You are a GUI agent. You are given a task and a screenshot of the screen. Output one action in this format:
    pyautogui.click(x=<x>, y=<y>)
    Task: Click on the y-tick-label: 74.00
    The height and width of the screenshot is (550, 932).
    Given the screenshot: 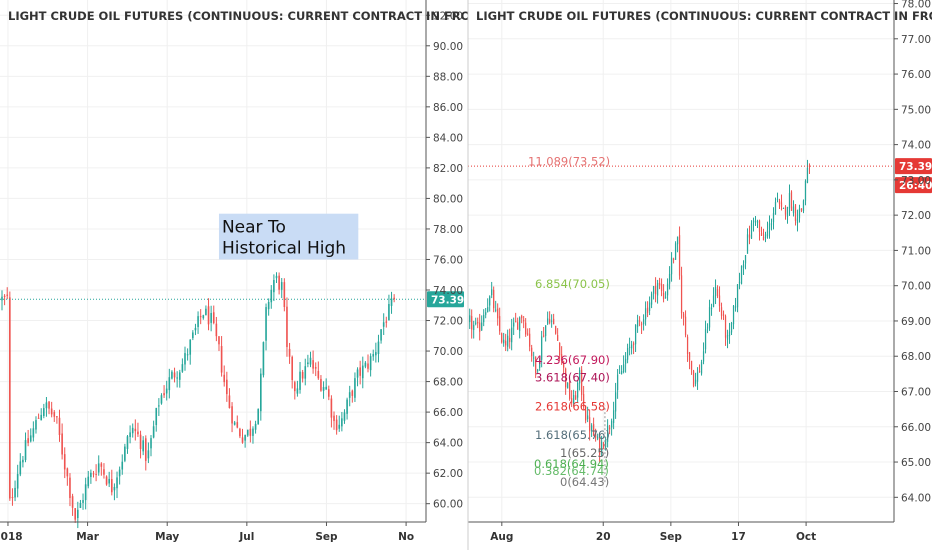 What is the action you would take?
    pyautogui.click(x=916, y=146)
    